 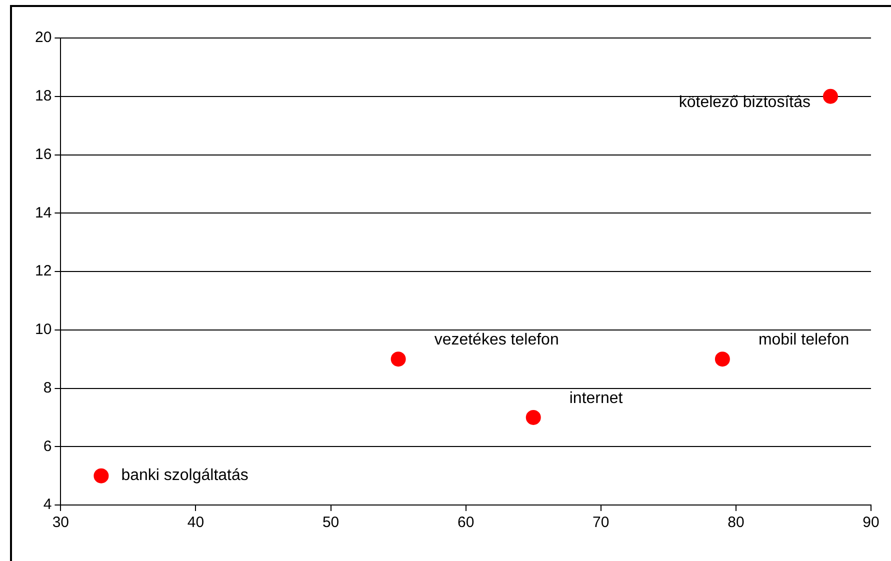 What do you see at coordinates (43, 271) in the screenshot?
I see `y-tick-label: 12` at bounding box center [43, 271].